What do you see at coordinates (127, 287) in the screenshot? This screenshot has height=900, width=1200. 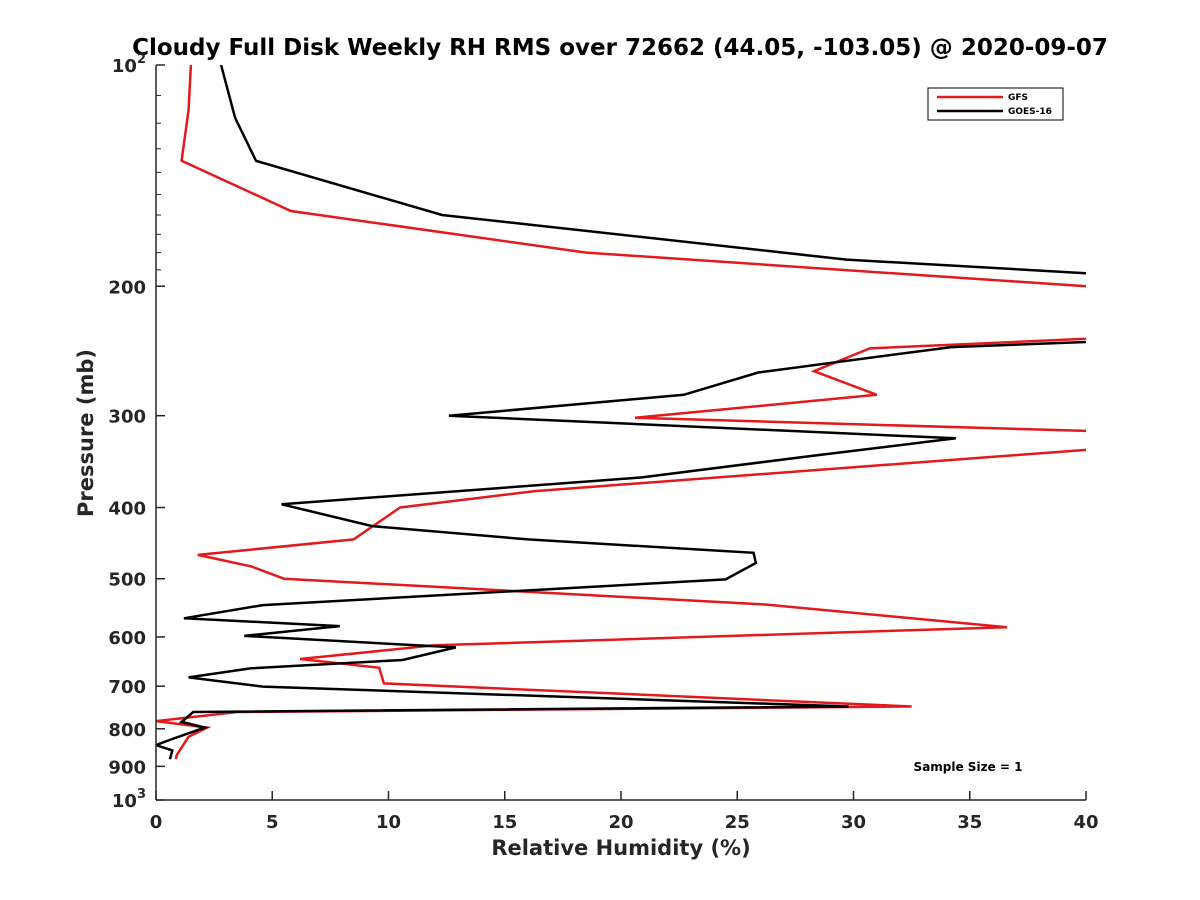 I see `y-tick-label: 200` at bounding box center [127, 287].